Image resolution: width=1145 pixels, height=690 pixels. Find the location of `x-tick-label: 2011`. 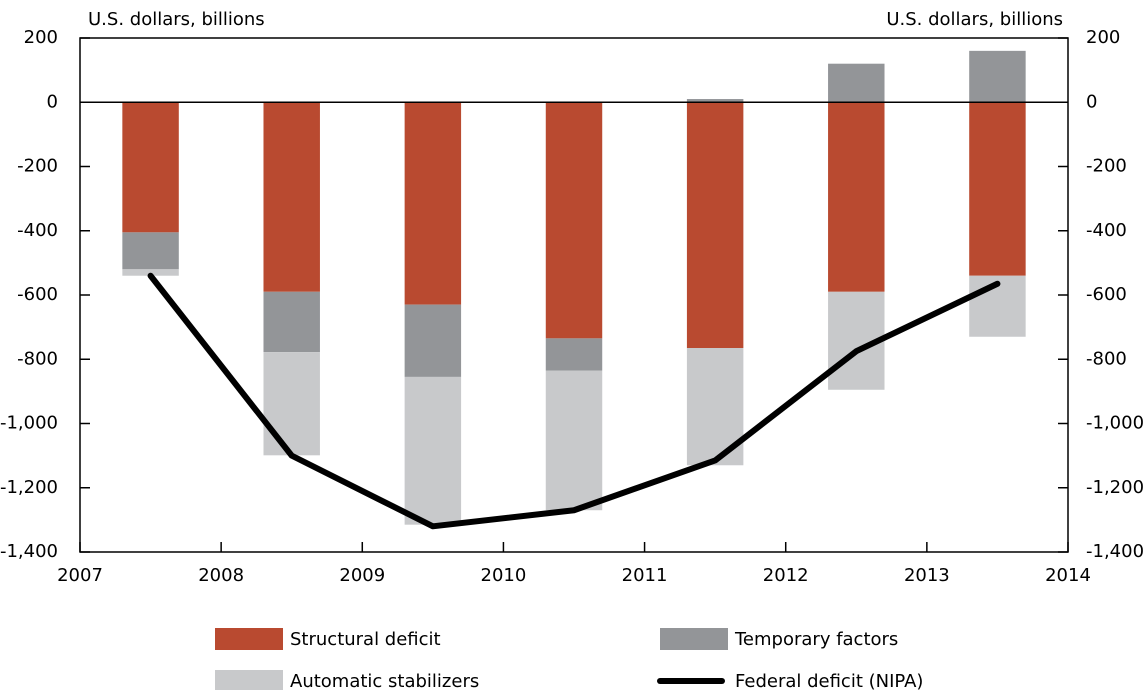

x-tick-label: 2011 is located at coordinates (645, 575).